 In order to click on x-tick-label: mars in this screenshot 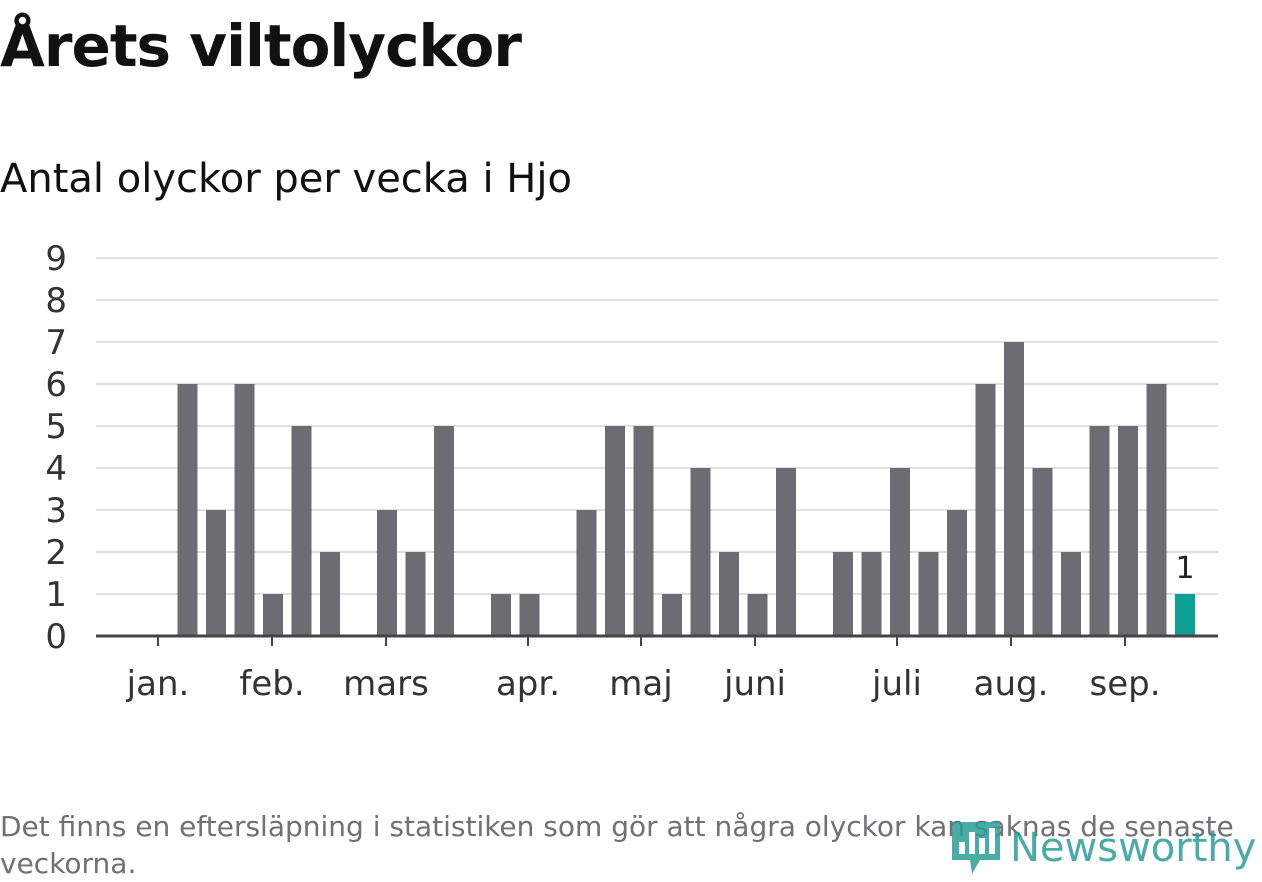, I will do `click(386, 684)`.